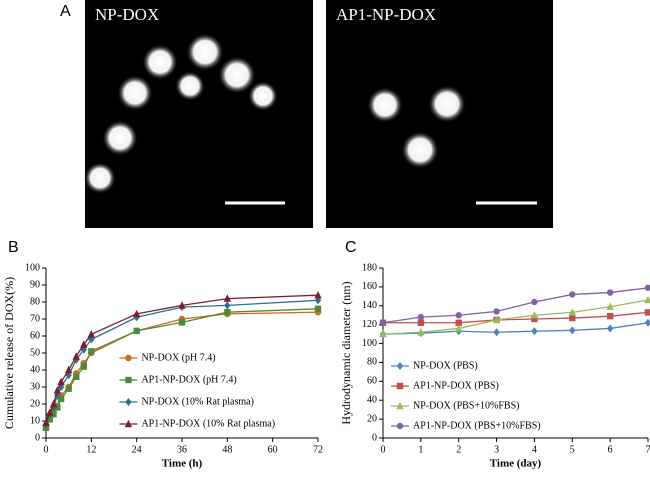 The width and height of the screenshot is (650, 478). Describe the element at coordinates (13, 247) in the screenshot. I see `panel-label: B` at that location.